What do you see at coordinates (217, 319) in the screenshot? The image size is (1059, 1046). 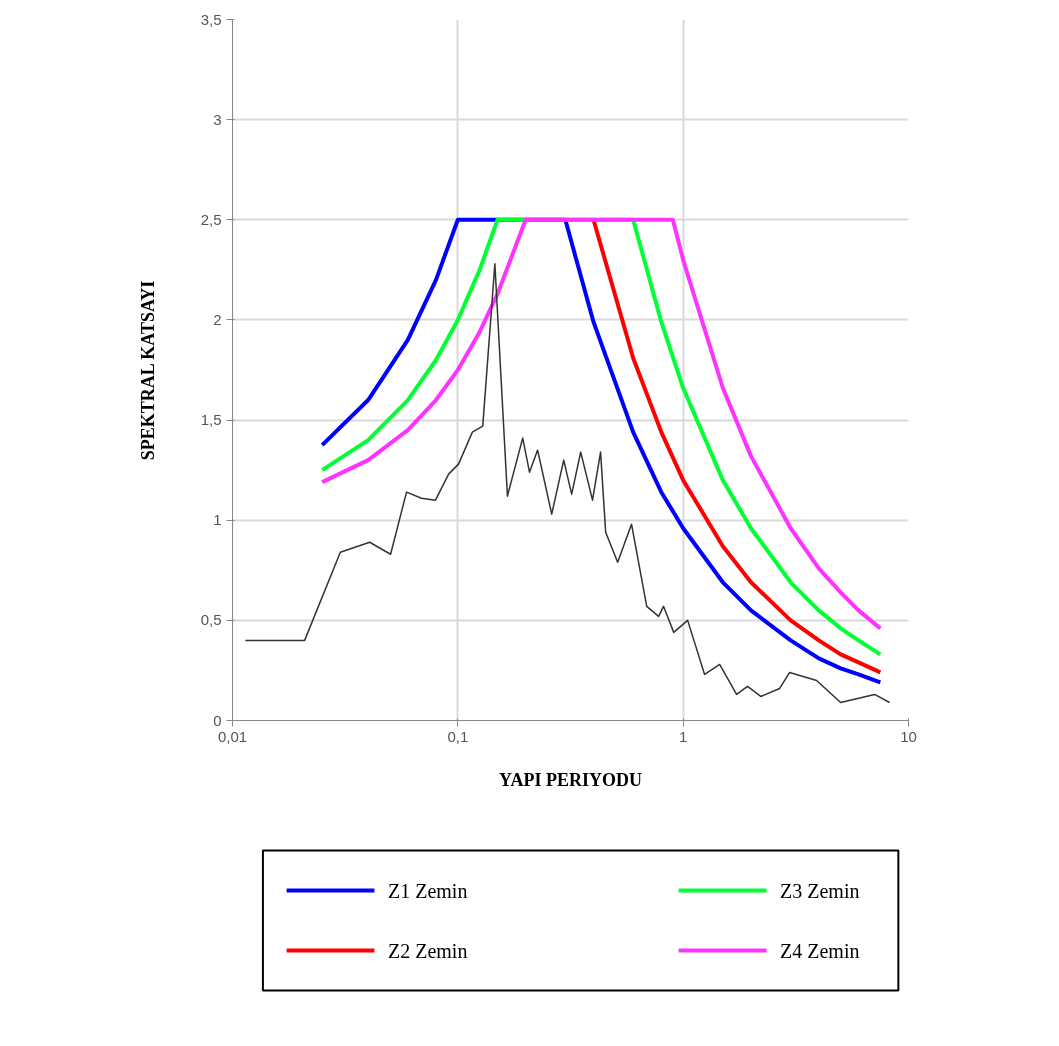 I see `y-tick-label: 2` at bounding box center [217, 319].